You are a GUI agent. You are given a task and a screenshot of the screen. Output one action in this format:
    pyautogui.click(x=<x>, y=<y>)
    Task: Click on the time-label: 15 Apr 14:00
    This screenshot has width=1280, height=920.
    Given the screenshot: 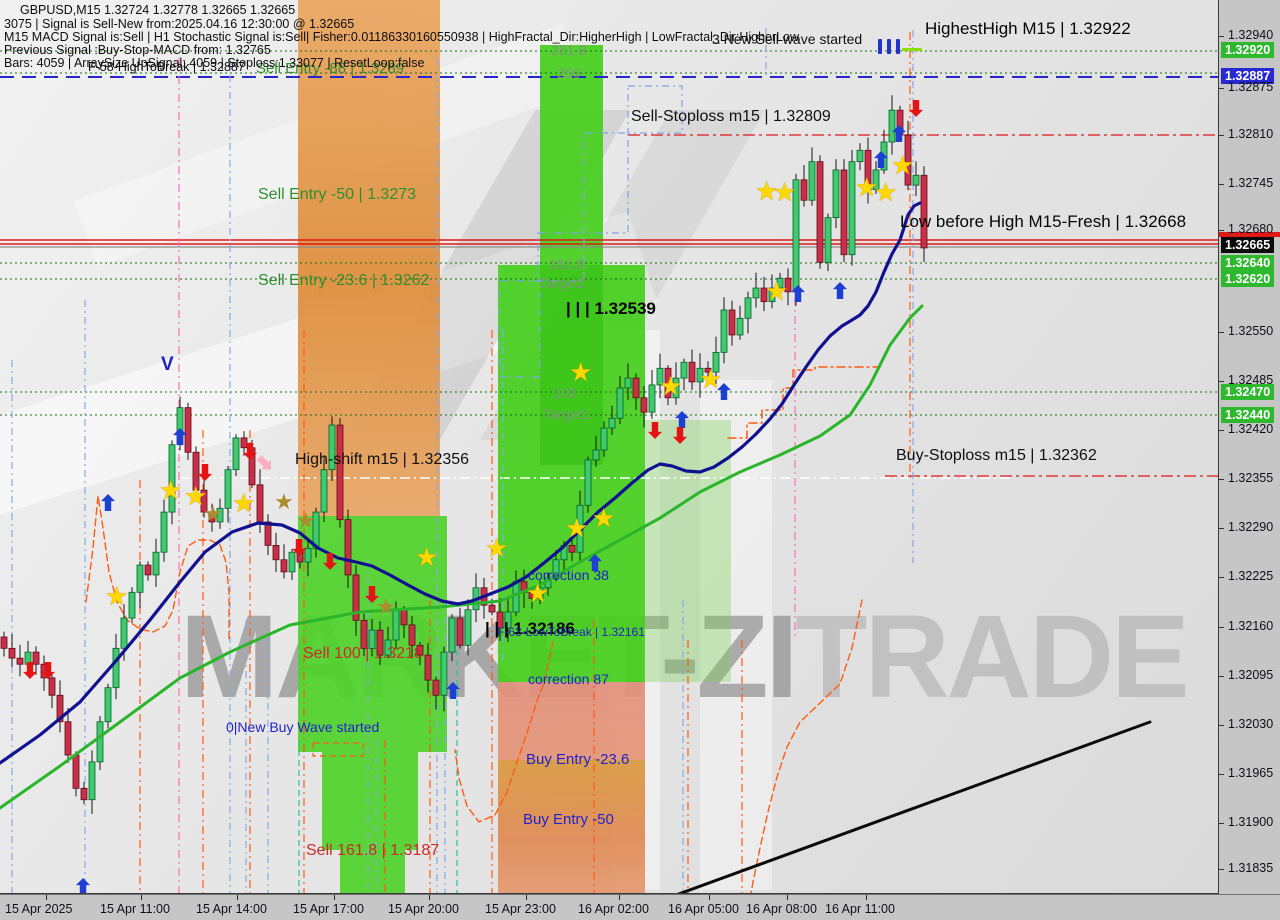 What is the action you would take?
    pyautogui.click(x=231, y=909)
    